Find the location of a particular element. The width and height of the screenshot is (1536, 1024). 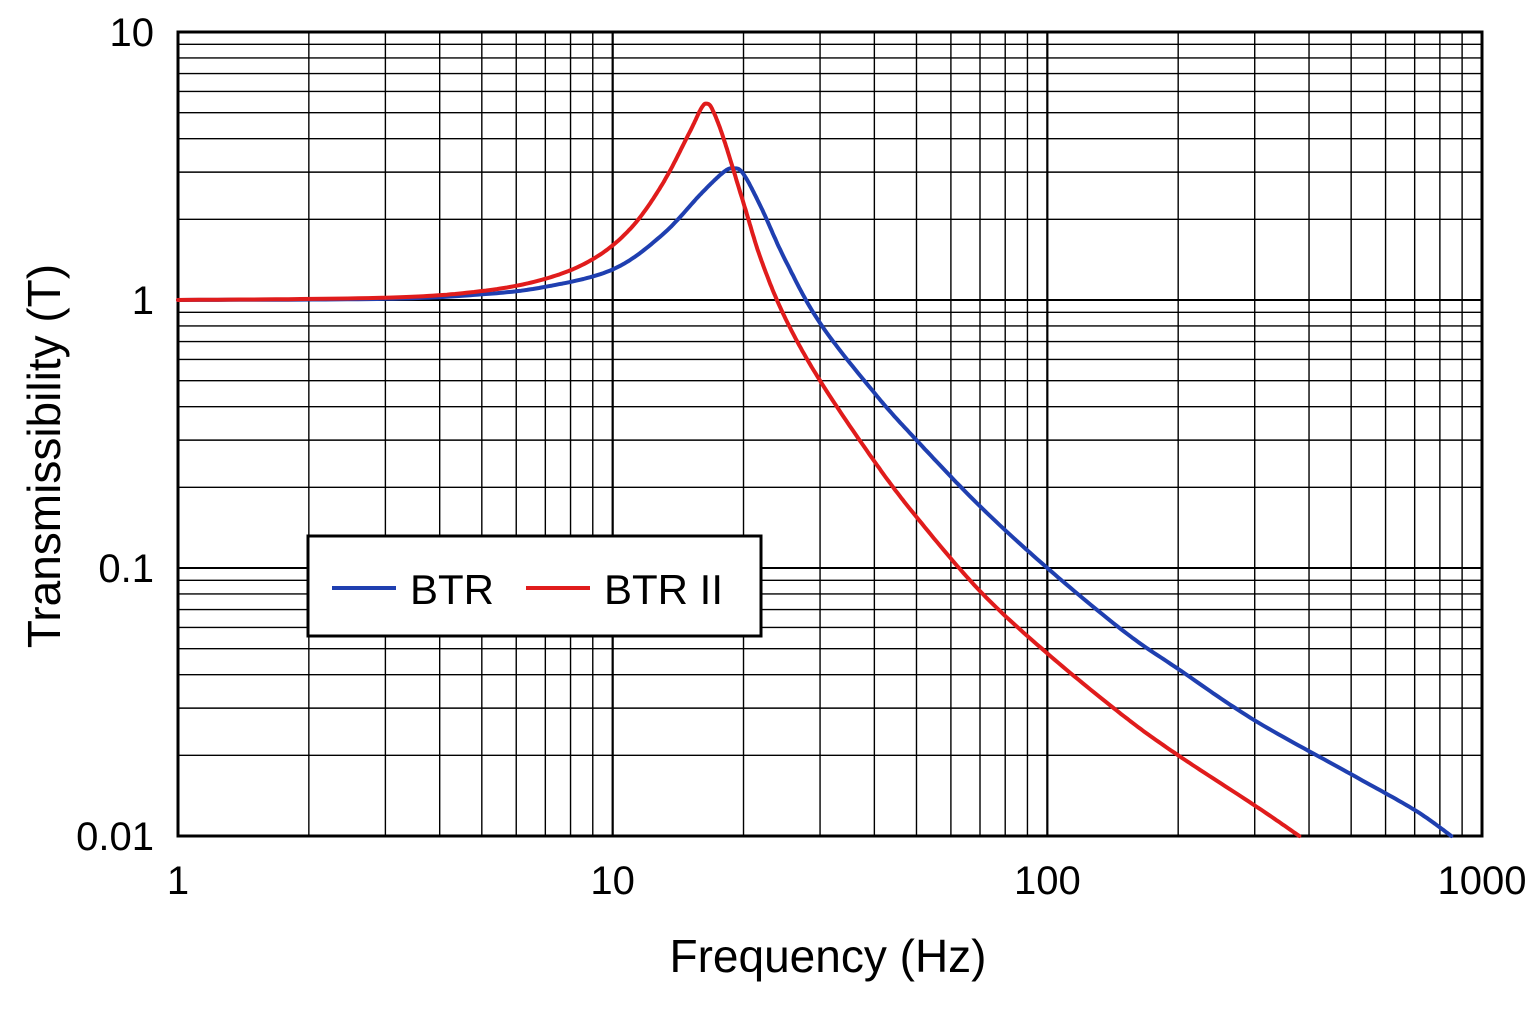

x-tick-labels: 1 10 100 1000 is located at coordinates (847, 881).